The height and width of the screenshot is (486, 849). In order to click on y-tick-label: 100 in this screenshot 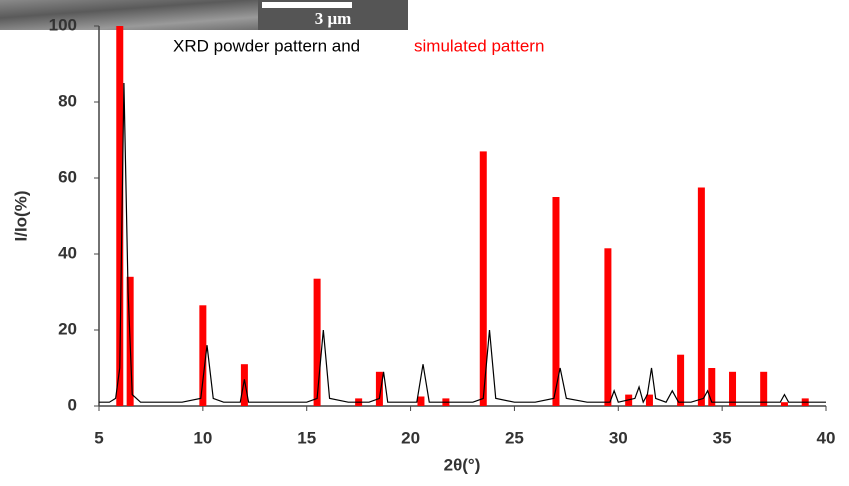, I will do `click(63, 24)`.